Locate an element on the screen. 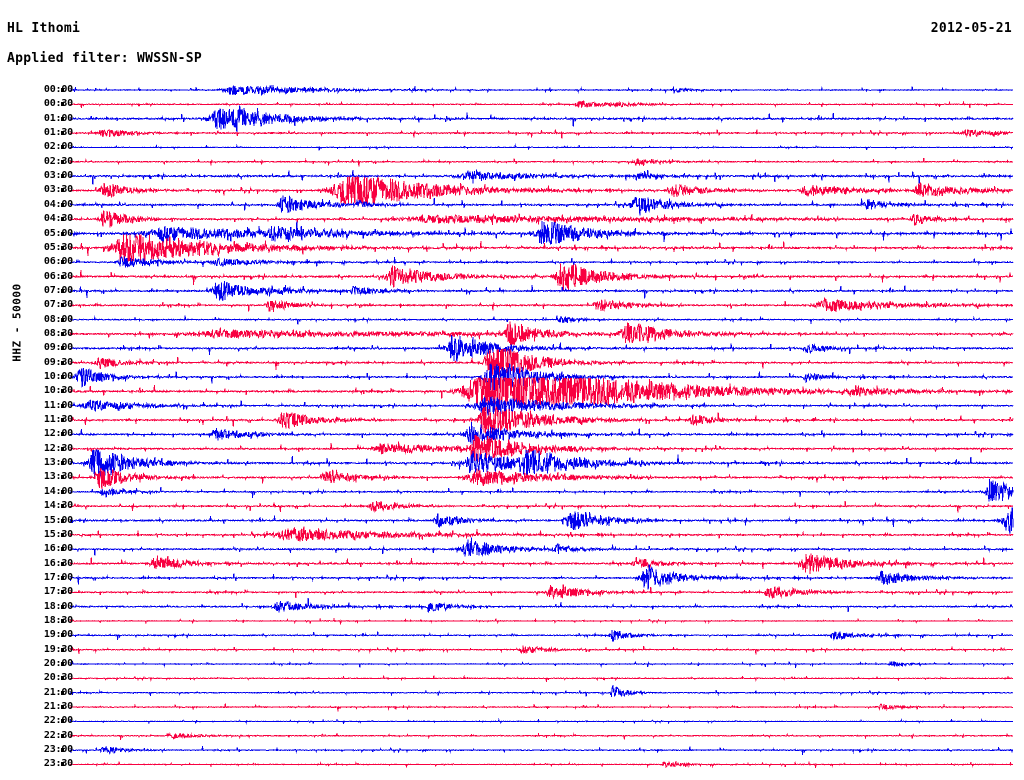  time-label-1700: 17:00 is located at coordinates (58, 577).